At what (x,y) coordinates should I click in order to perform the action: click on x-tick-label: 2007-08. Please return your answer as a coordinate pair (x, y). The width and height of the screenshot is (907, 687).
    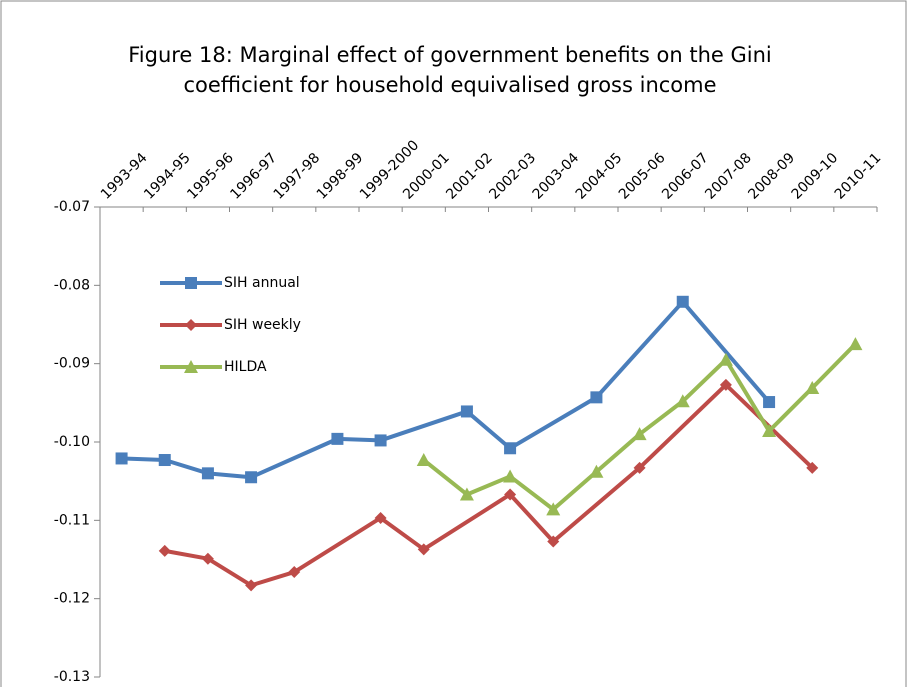
    Looking at the image, I should click on (728, 176).